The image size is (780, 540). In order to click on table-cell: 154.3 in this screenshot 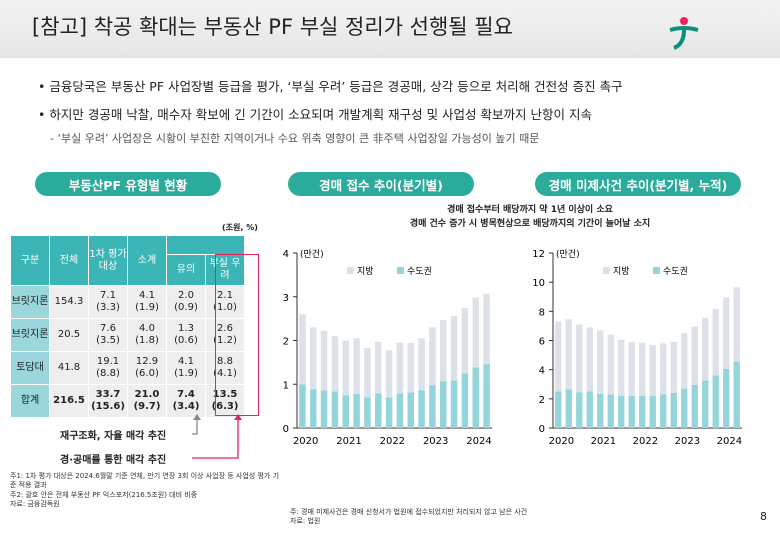, I will do `click(69, 302)`.